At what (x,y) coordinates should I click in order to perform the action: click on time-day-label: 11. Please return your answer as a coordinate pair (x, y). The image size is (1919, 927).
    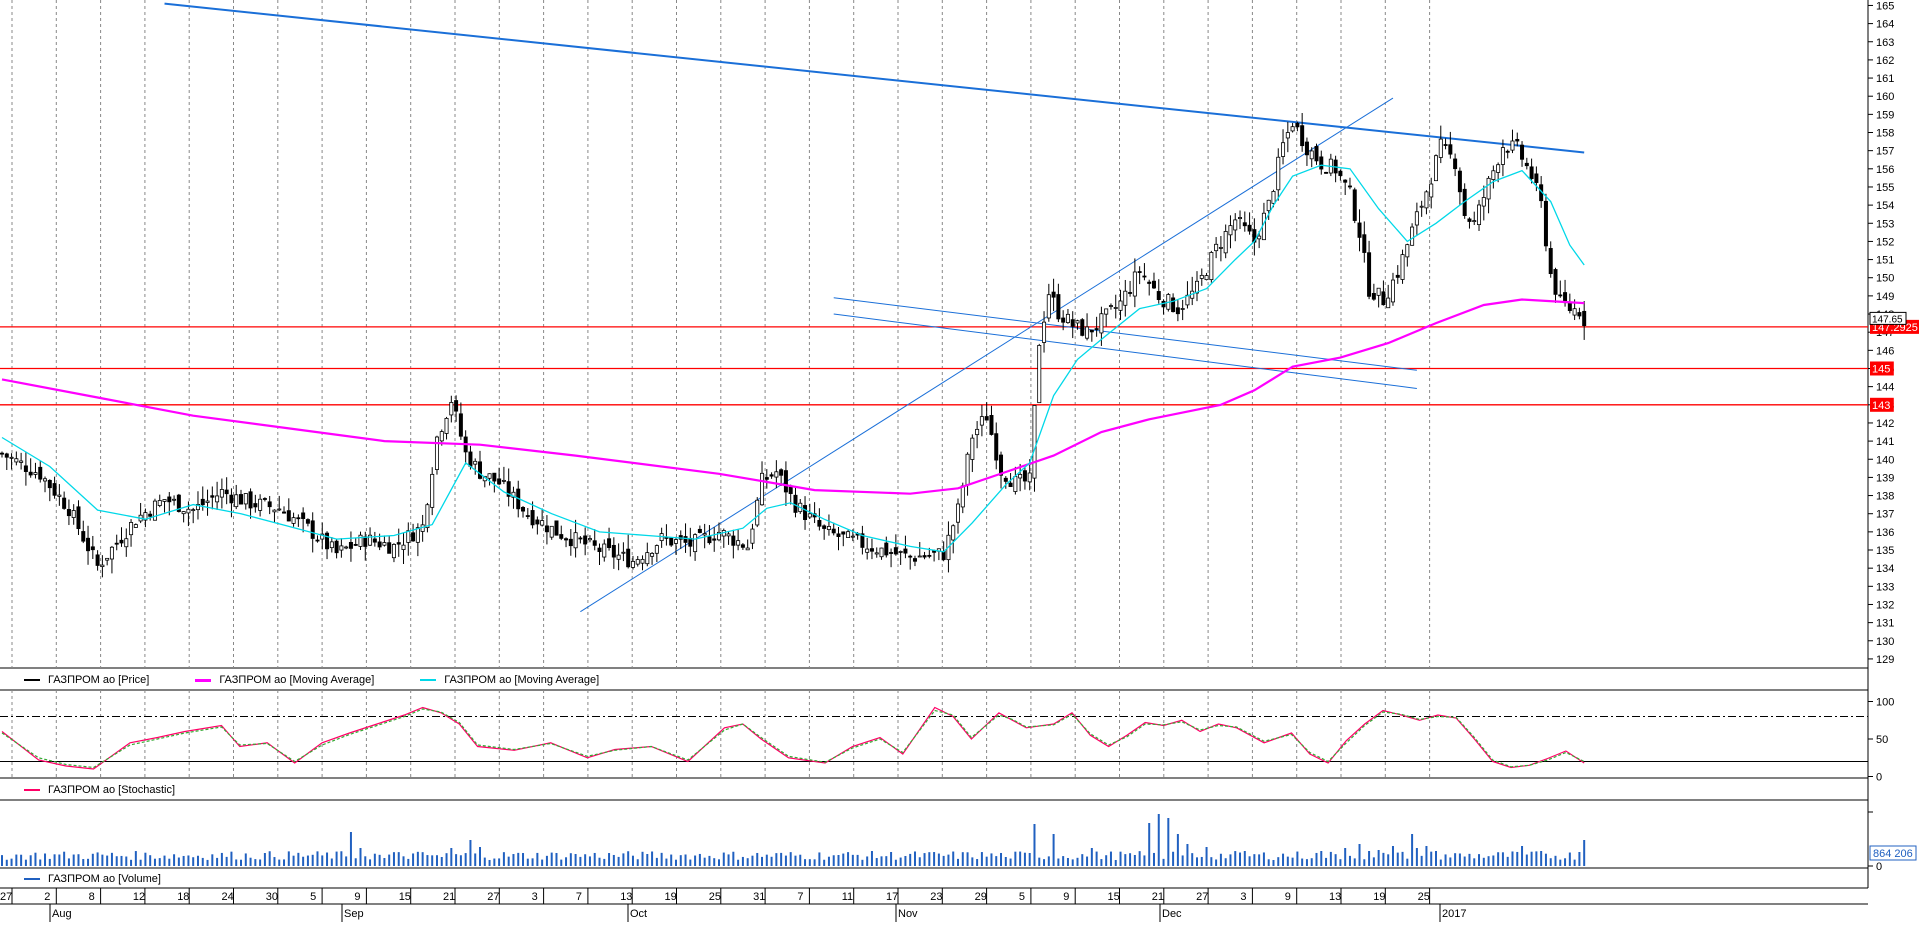
    Looking at the image, I should click on (847, 897).